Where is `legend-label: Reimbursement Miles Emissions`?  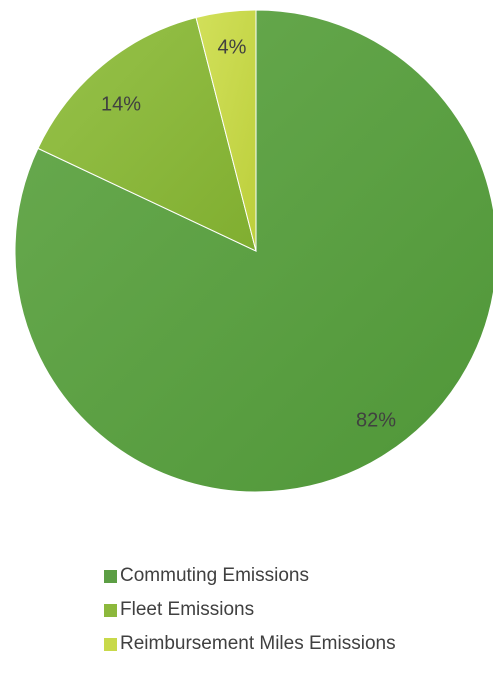
legend-label: Reimbursement Miles Emissions is located at coordinates (258, 643).